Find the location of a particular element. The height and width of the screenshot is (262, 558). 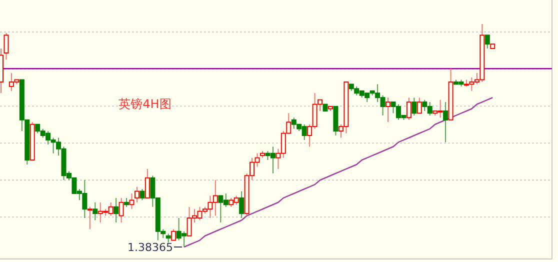

annotation: 1.38365 is located at coordinates (151, 247).